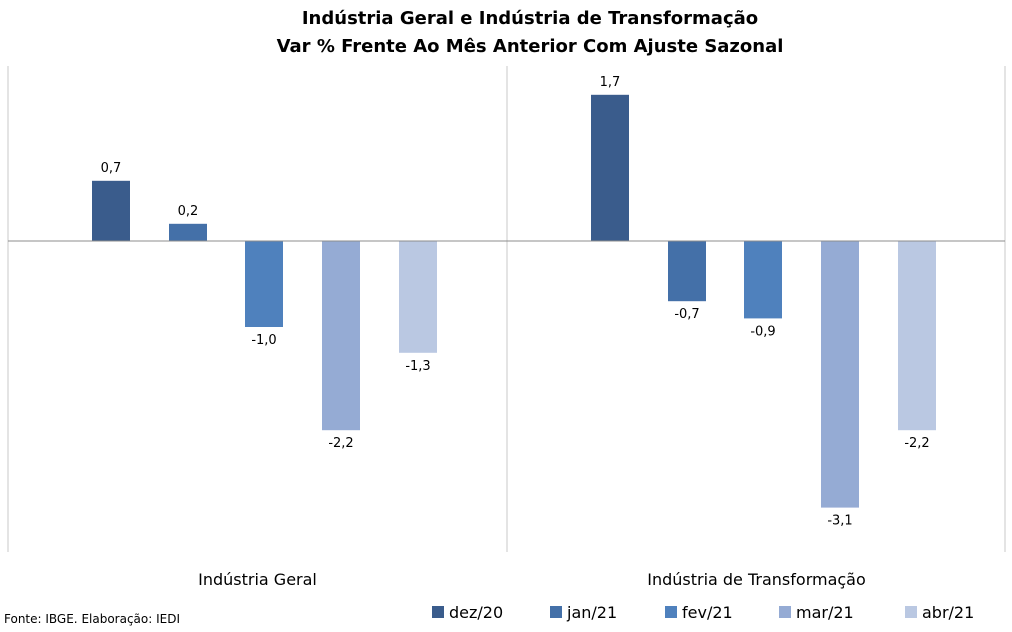  Describe the element at coordinates (111, 168) in the screenshot. I see `data-label-0-0: 0,7` at that location.